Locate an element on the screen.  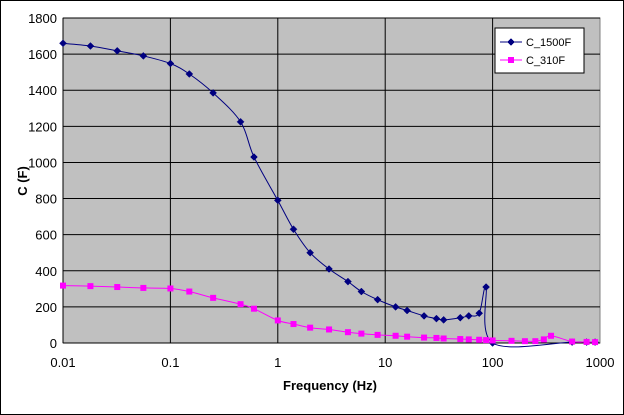
legend-label: C_310F is located at coordinates (545, 61).